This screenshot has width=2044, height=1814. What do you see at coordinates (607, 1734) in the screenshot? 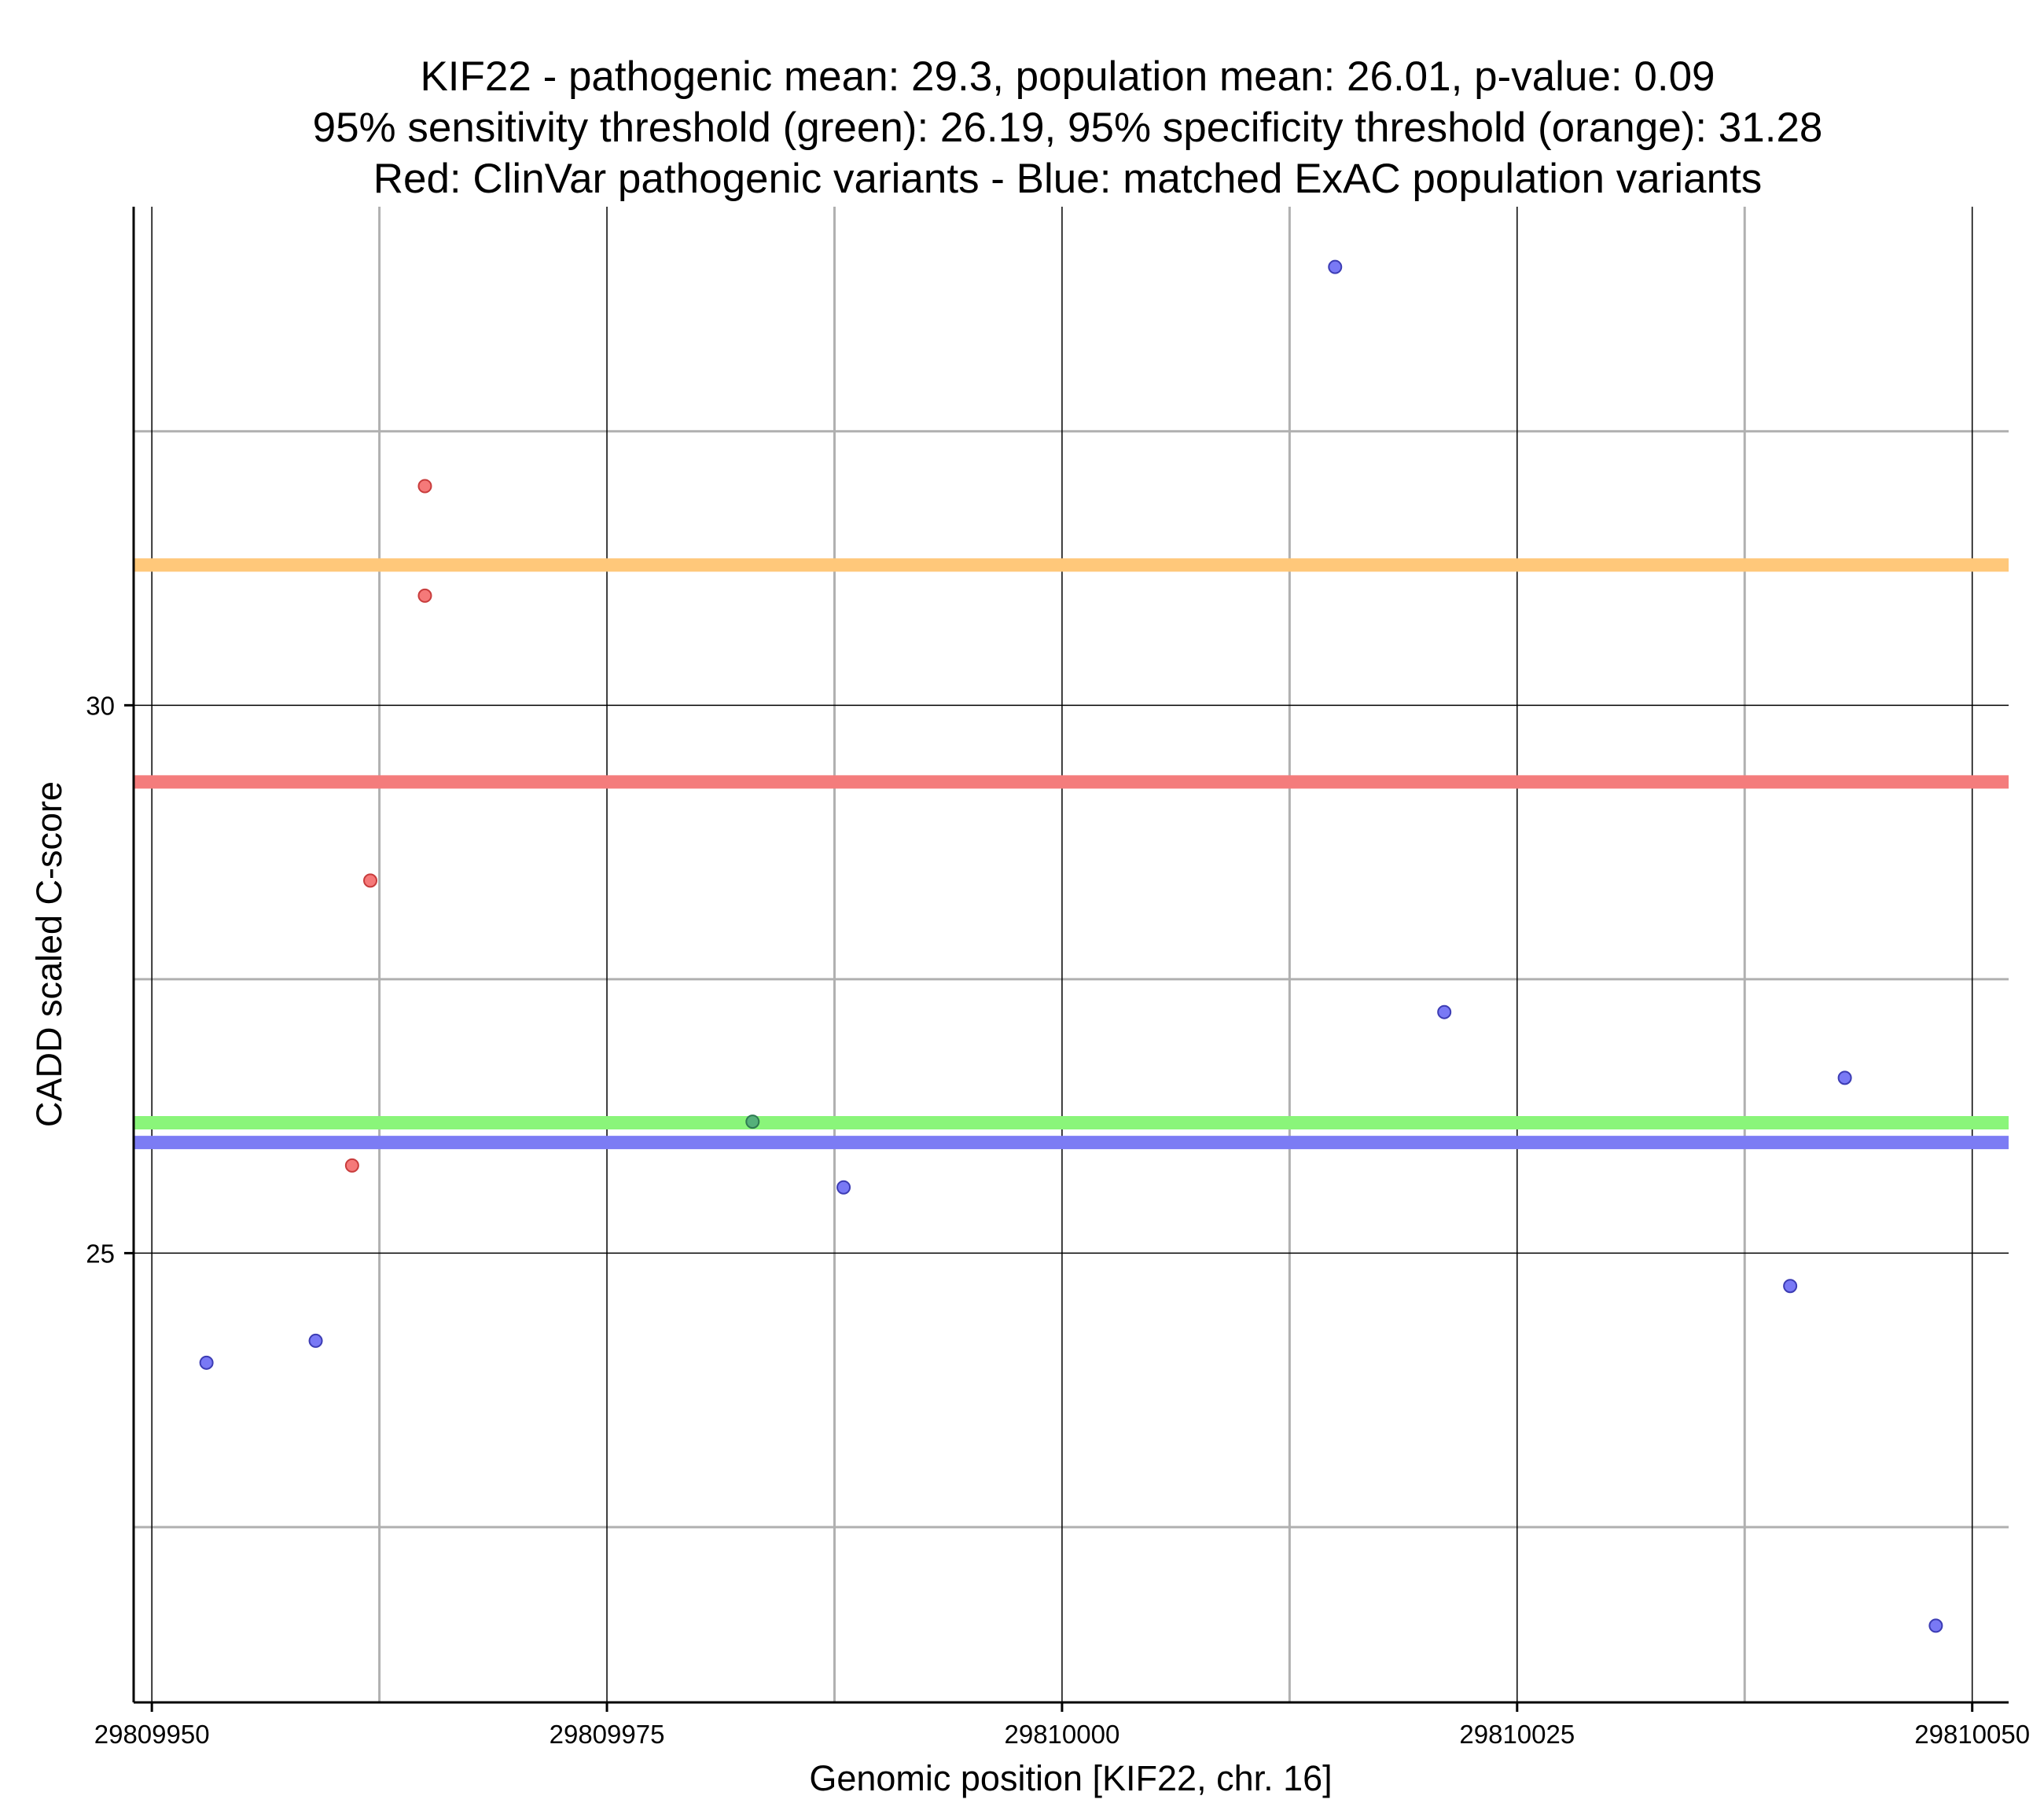
I see `x-tick-label: 29809975` at bounding box center [607, 1734].